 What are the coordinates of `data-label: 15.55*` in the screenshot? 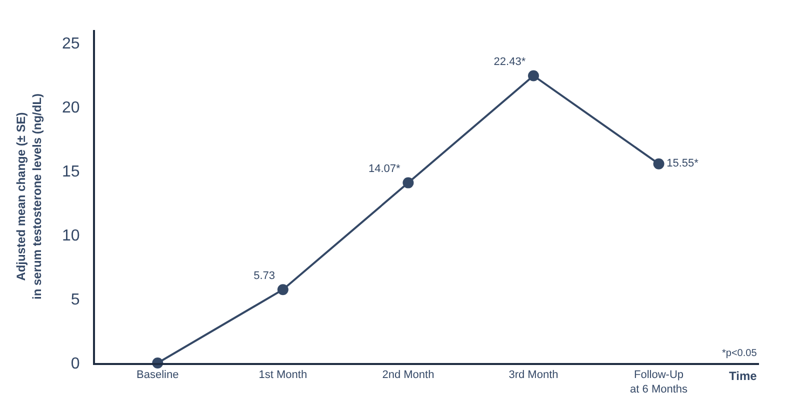 It's located at (683, 164).